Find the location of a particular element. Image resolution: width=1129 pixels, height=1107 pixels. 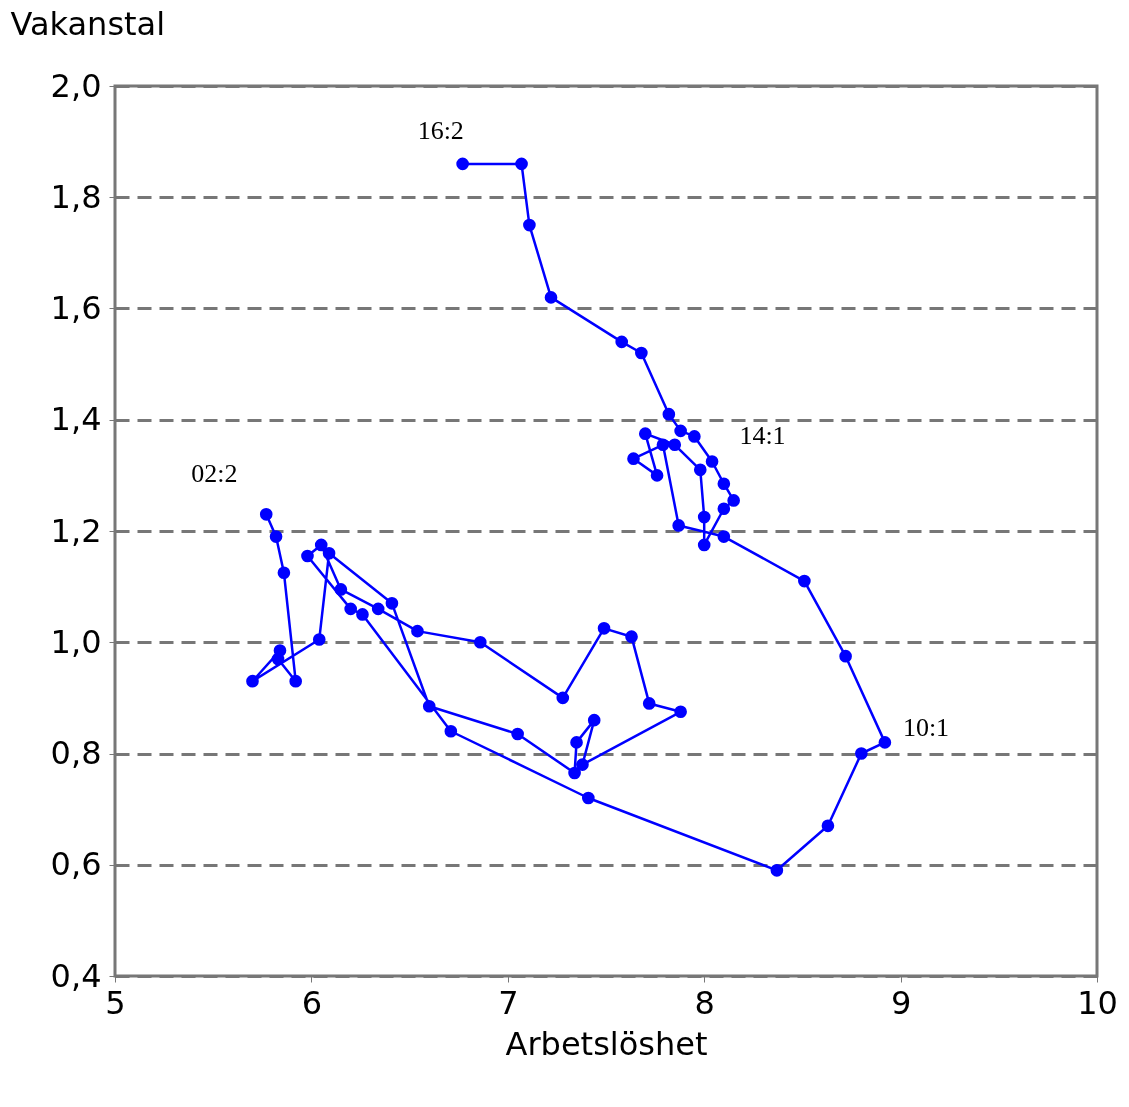

y-tick-label: 1,4 is located at coordinates (76, 419).